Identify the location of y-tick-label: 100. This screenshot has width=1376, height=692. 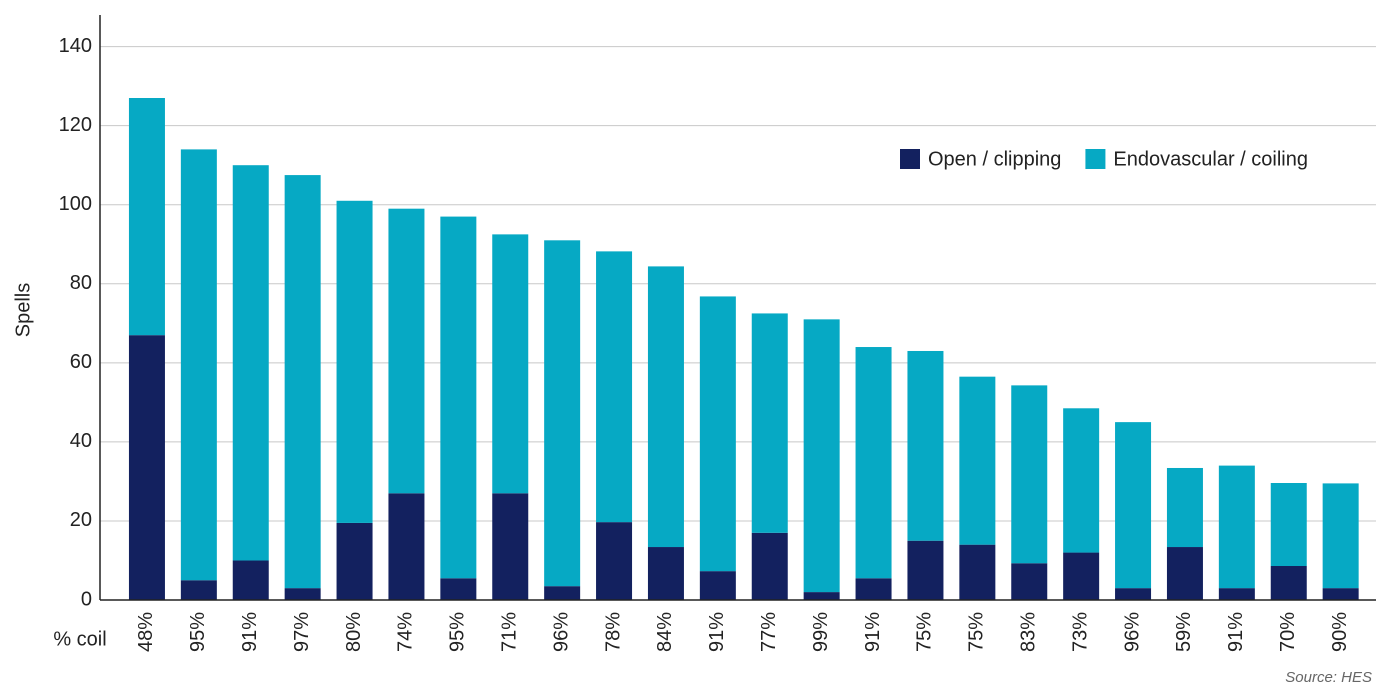
(75, 204).